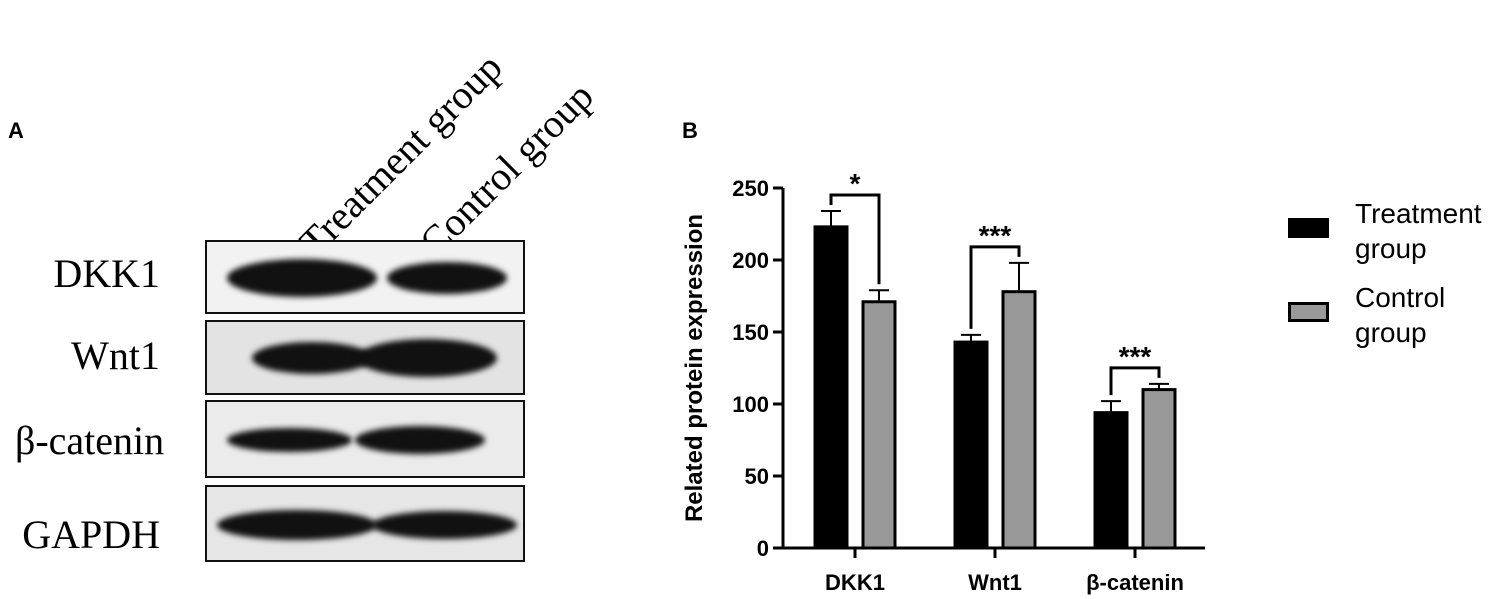 The width and height of the screenshot is (1504, 599). What do you see at coordinates (297, 525) in the screenshot?
I see `band-gapdh-treatment` at bounding box center [297, 525].